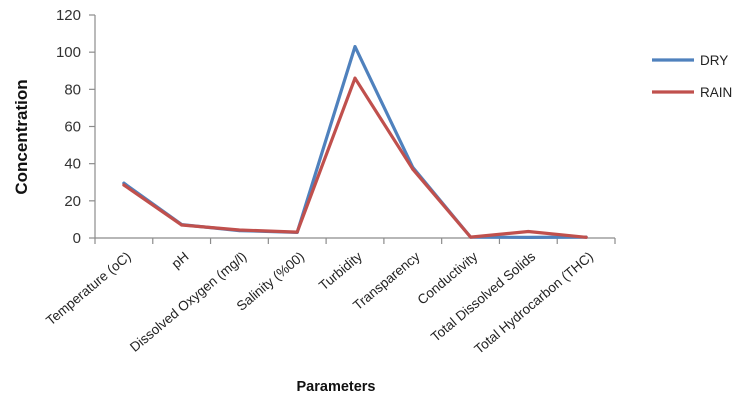 This screenshot has width=745, height=397. I want to click on y-tick-label: 120, so click(68, 15).